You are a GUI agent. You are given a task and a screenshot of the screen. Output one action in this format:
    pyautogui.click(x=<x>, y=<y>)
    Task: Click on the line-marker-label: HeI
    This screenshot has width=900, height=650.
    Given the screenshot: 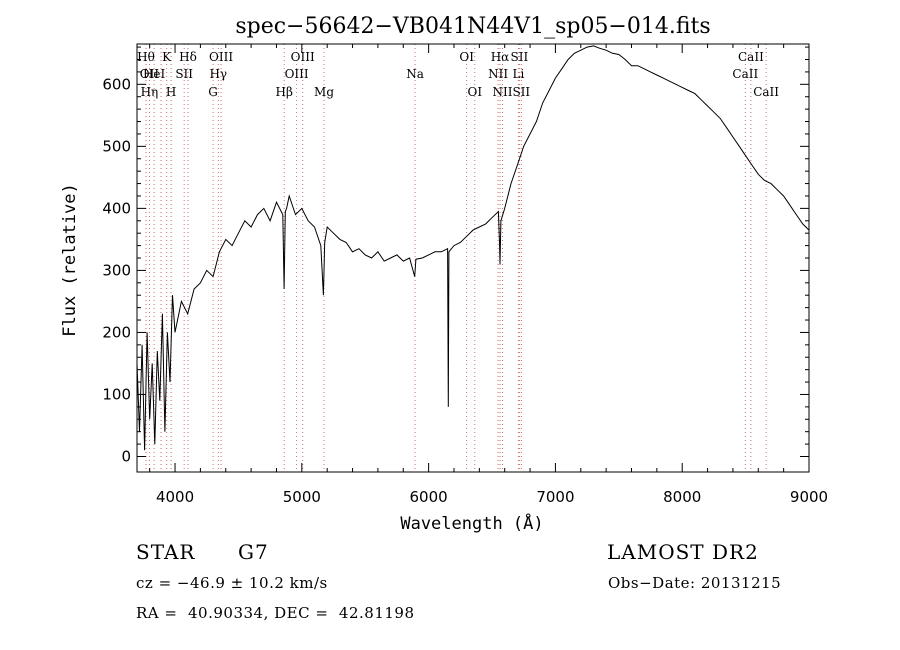 What is the action you would take?
    pyautogui.click(x=154, y=74)
    